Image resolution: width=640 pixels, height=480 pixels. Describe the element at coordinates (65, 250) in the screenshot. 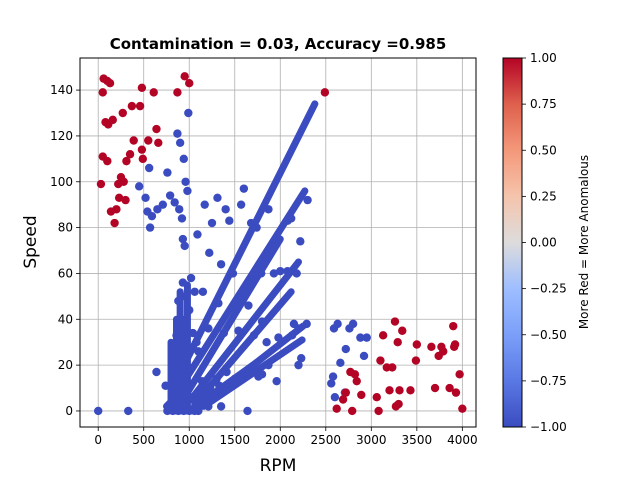

I see `y-axis-ticks: 0 20 40 60 80 100 120 140` at that location.